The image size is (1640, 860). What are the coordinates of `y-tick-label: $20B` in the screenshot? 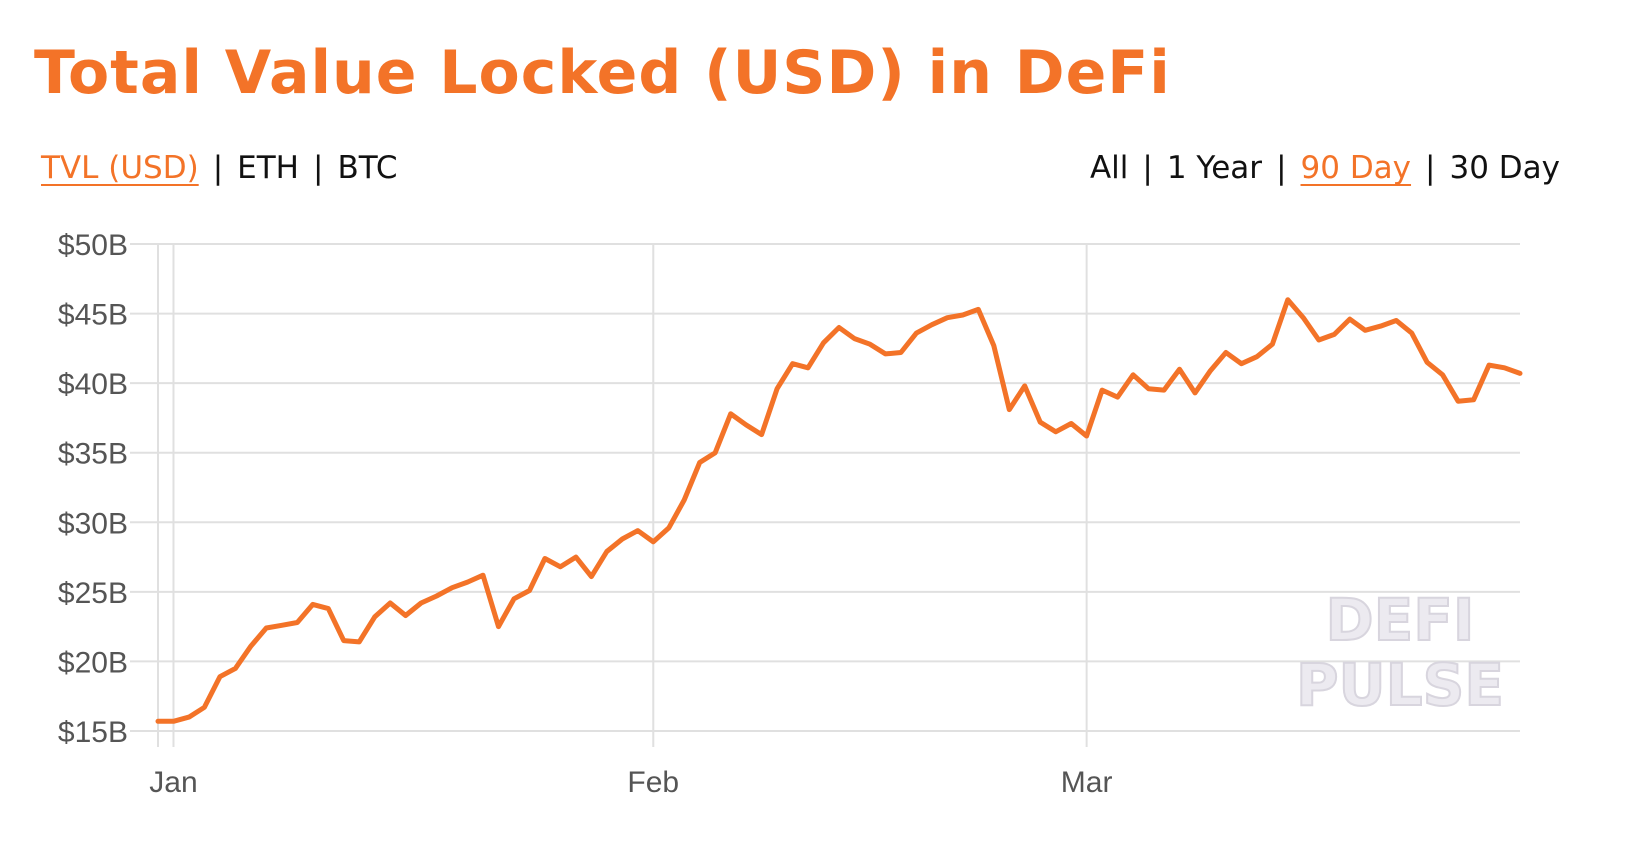 It's located at (93, 662).